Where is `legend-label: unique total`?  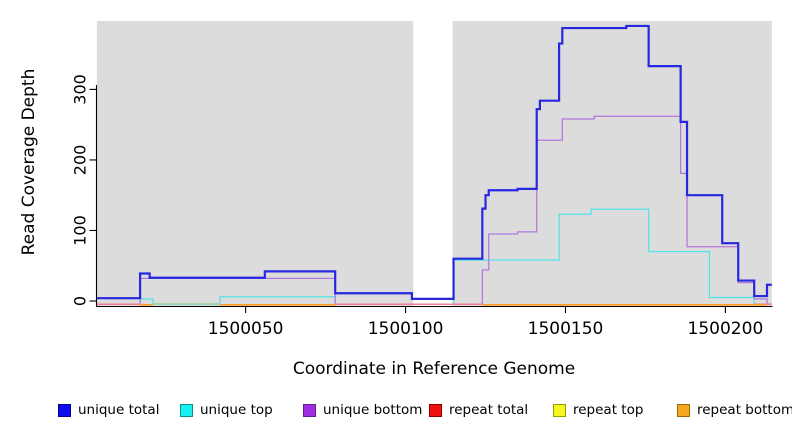
legend-label: unique total is located at coordinates (119, 410).